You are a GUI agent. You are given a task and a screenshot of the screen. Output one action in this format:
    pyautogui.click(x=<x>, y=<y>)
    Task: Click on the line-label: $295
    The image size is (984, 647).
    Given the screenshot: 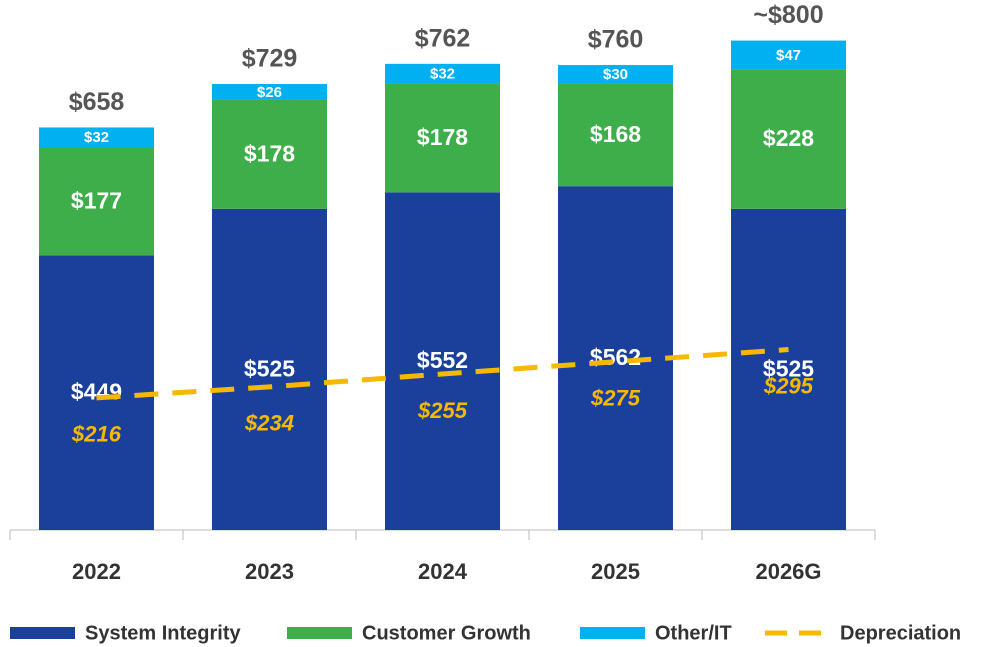 What is the action you would take?
    pyautogui.click(x=788, y=385)
    